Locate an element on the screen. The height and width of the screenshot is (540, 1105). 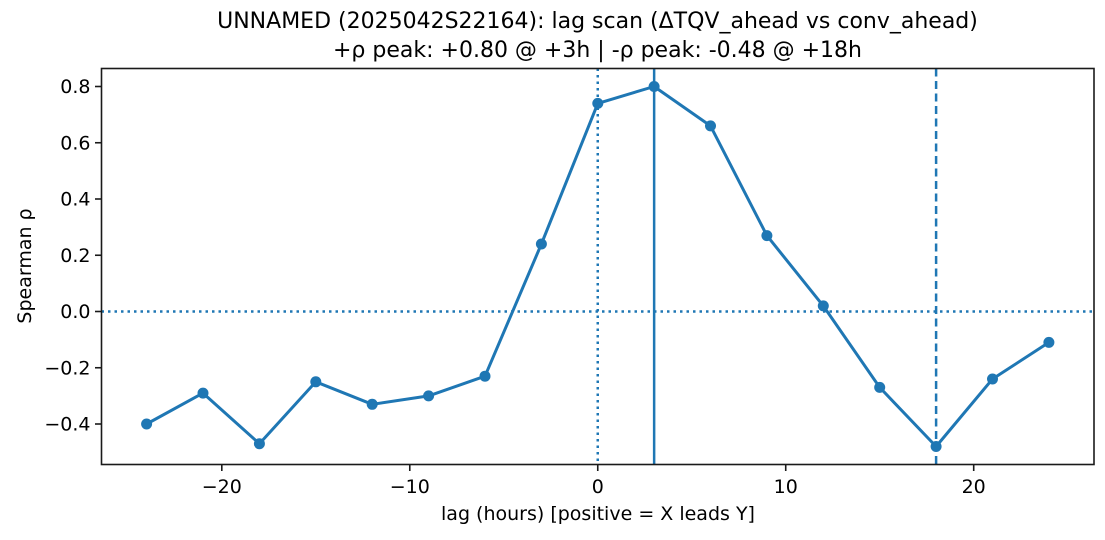
x-tick-label: 20 is located at coordinates (974, 487).